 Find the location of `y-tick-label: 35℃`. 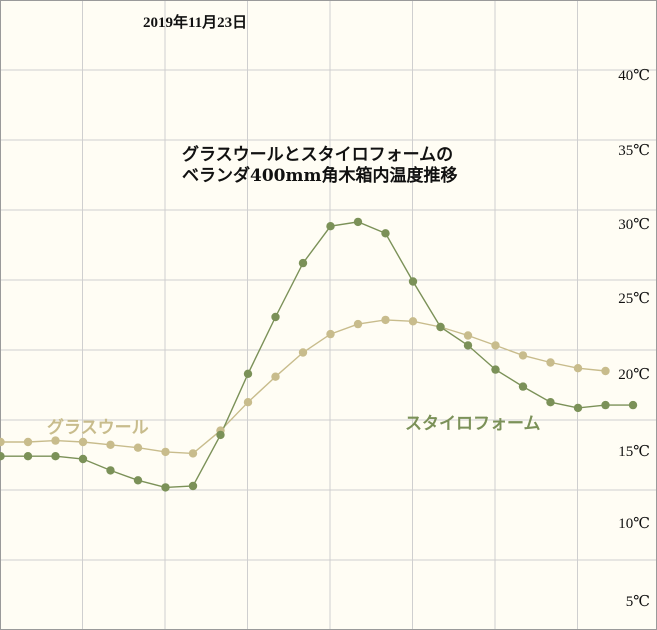

y-tick-label: 35℃ is located at coordinates (634, 151).